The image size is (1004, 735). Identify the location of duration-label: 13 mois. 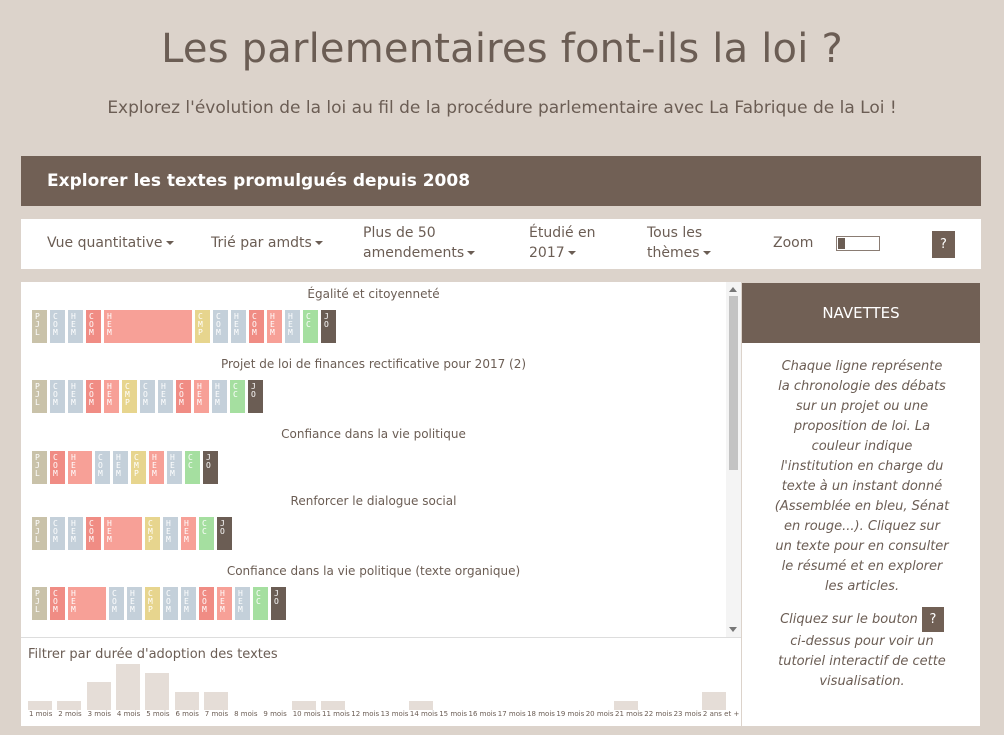
(394, 714).